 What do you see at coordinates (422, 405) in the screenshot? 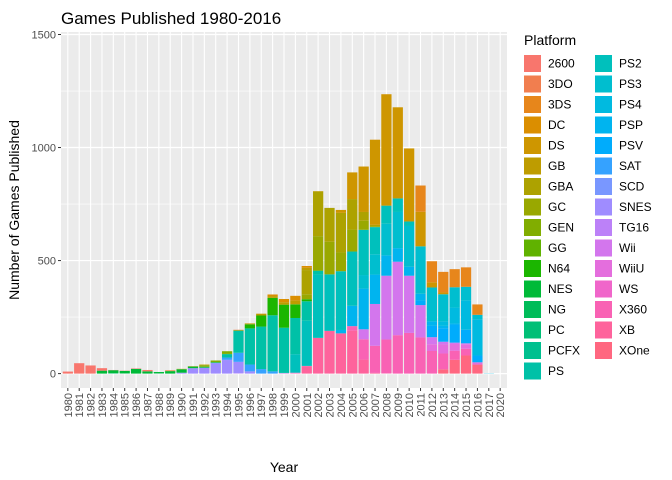
I see `x-tick-label: 2011` at bounding box center [422, 405].